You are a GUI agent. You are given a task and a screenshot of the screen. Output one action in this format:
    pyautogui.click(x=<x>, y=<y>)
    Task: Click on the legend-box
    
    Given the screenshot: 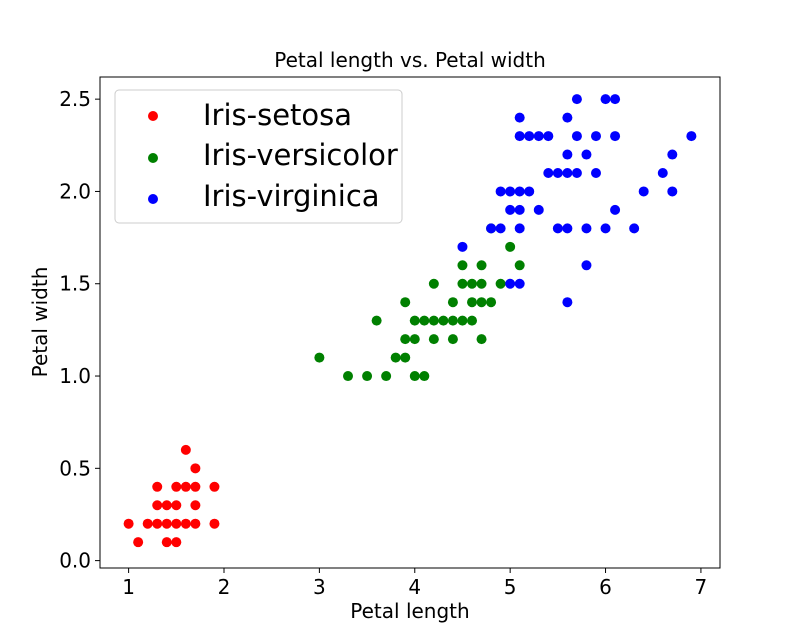 What is the action you would take?
    pyautogui.click(x=258, y=156)
    